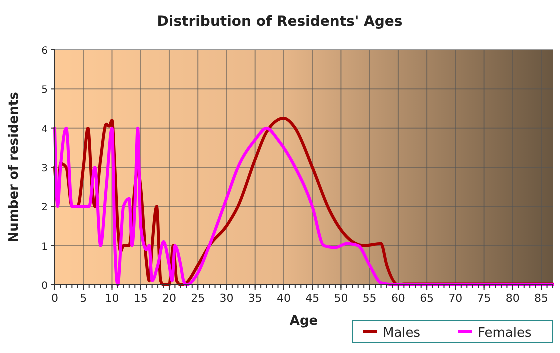 This screenshot has height=353, width=560. Describe the element at coordinates (283, 298) in the screenshot. I see `x-tick-label: 40` at that location.